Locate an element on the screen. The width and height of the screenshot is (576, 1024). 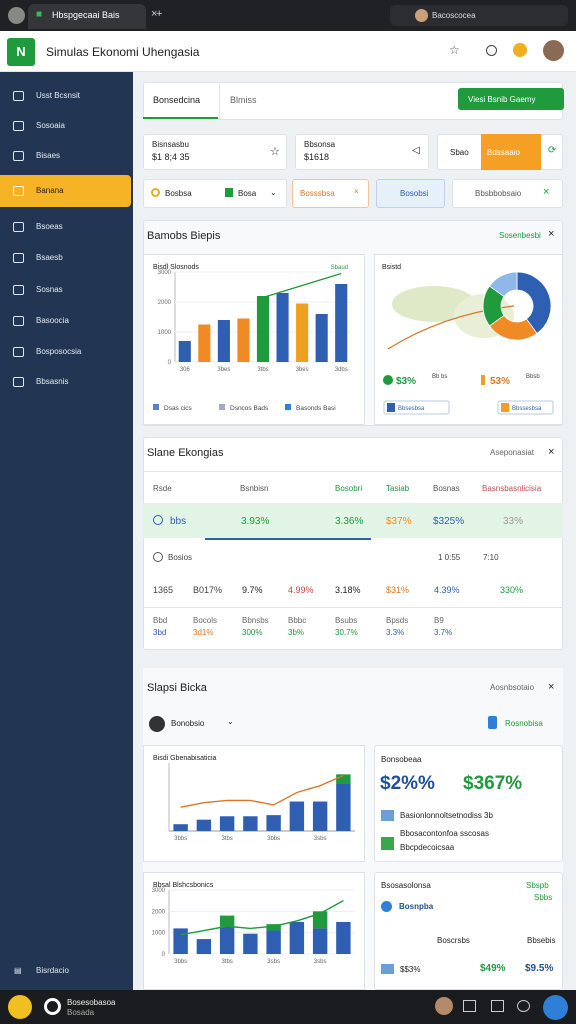
card-label: Bonsobeaa is located at coordinates (401, 759).